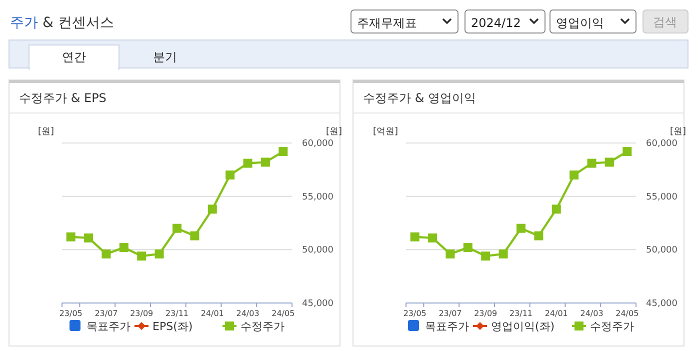  What do you see at coordinates (665, 22) in the screenshot?
I see `text: 검색` at bounding box center [665, 22].